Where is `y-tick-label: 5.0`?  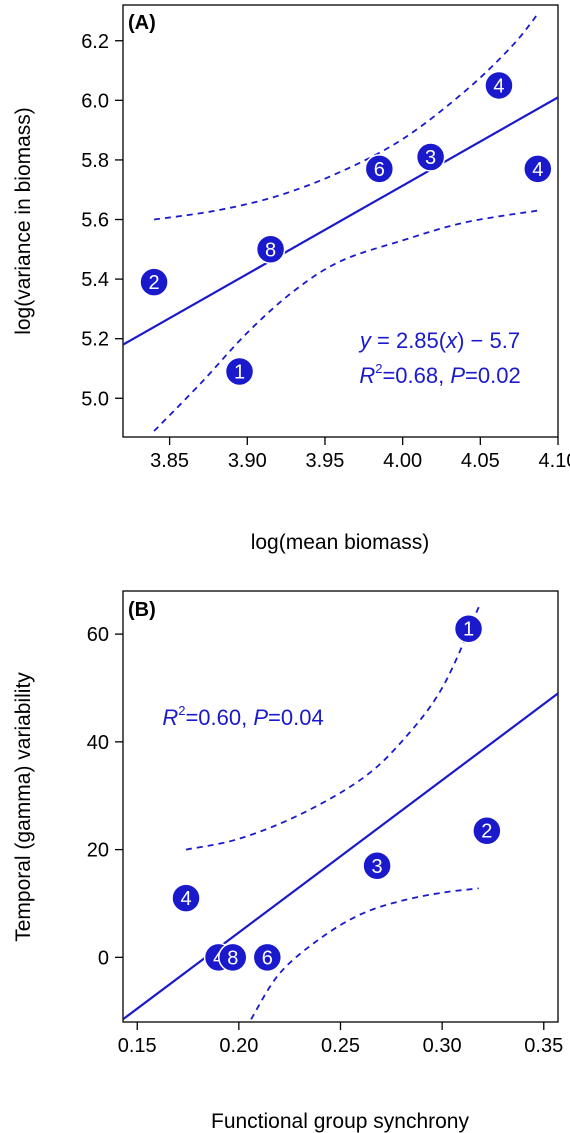 y-tick-label: 5.0 is located at coordinates (95, 399).